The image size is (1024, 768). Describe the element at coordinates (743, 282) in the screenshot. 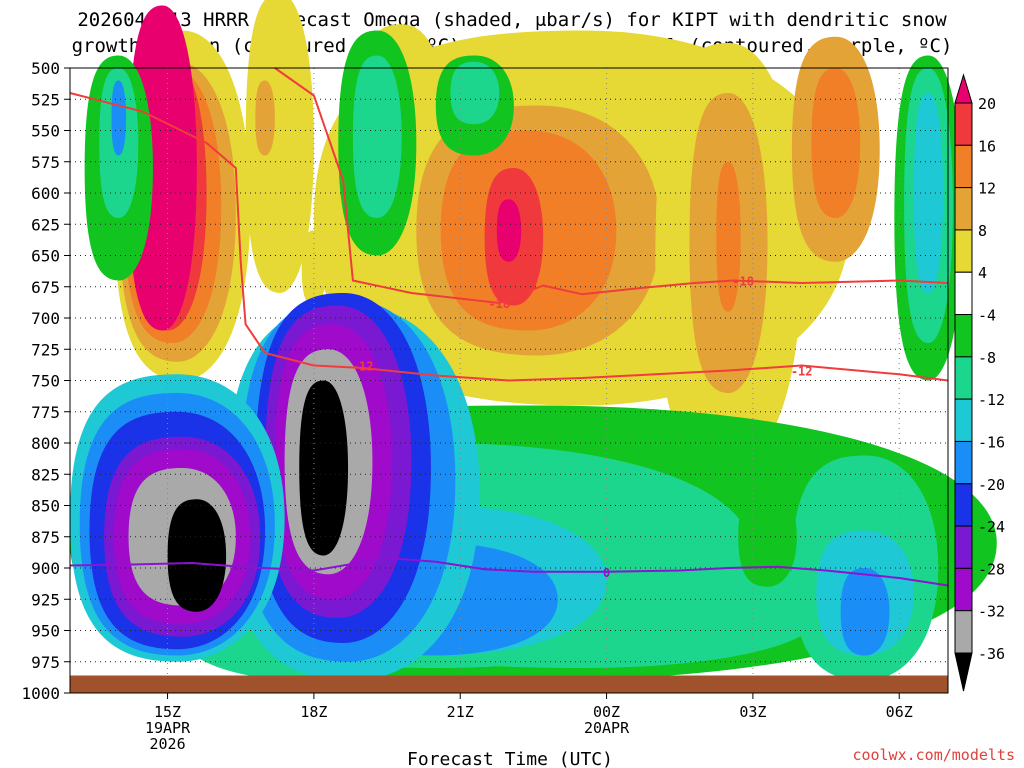

I see `contour-label-1: -18` at that location.